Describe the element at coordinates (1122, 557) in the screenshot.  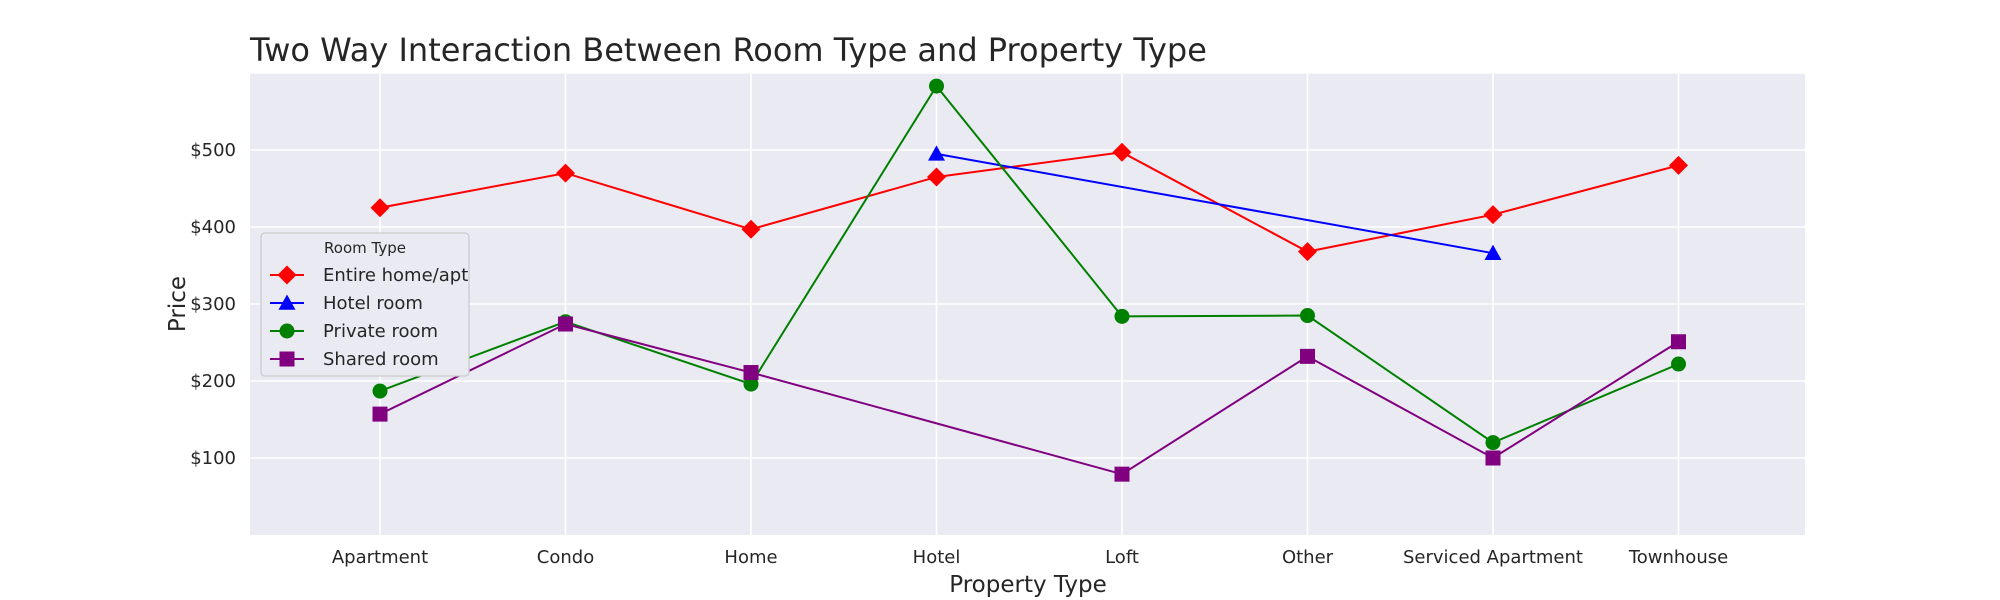
I see `x-tick-label: Loft` at that location.